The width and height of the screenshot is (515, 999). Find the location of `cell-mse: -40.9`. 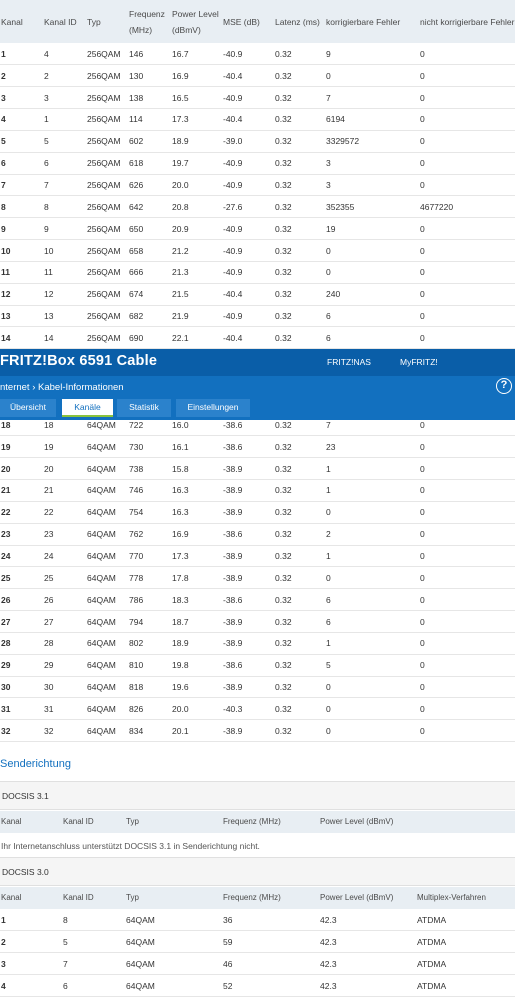

cell-mse: -40.9 is located at coordinates (249, 229).